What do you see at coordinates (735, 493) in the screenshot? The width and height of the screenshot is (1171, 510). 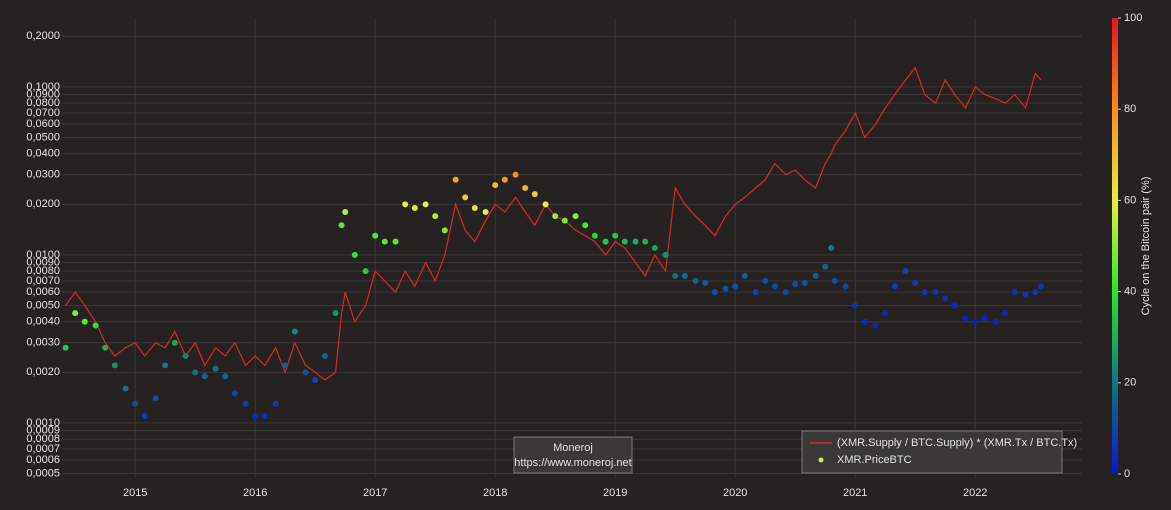 I see `x-tick-label: 2020` at bounding box center [735, 493].